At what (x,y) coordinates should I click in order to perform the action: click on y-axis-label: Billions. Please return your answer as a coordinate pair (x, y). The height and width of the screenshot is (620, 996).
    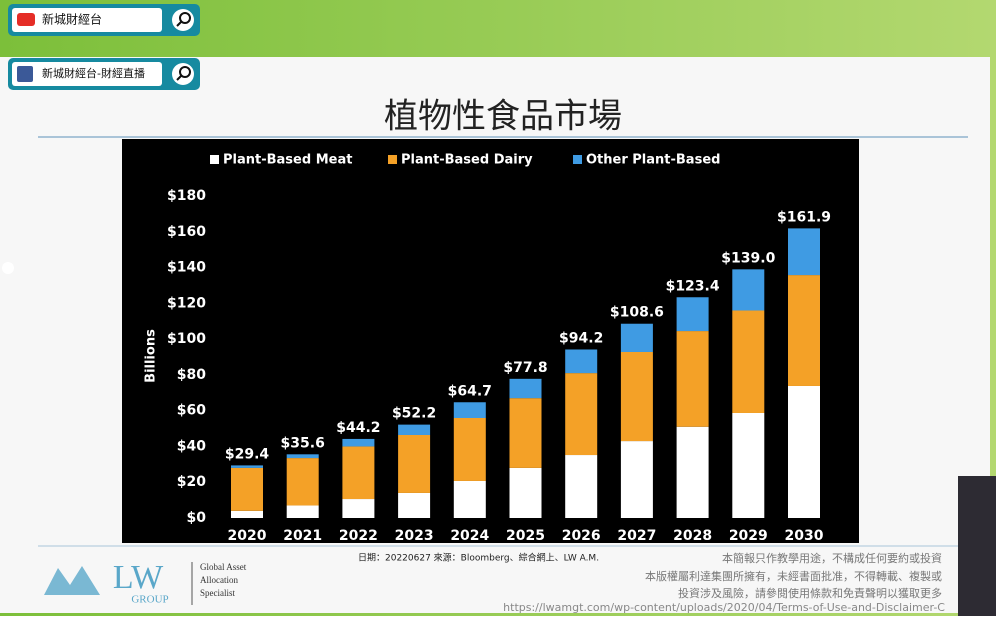
    Looking at the image, I should click on (151, 356).